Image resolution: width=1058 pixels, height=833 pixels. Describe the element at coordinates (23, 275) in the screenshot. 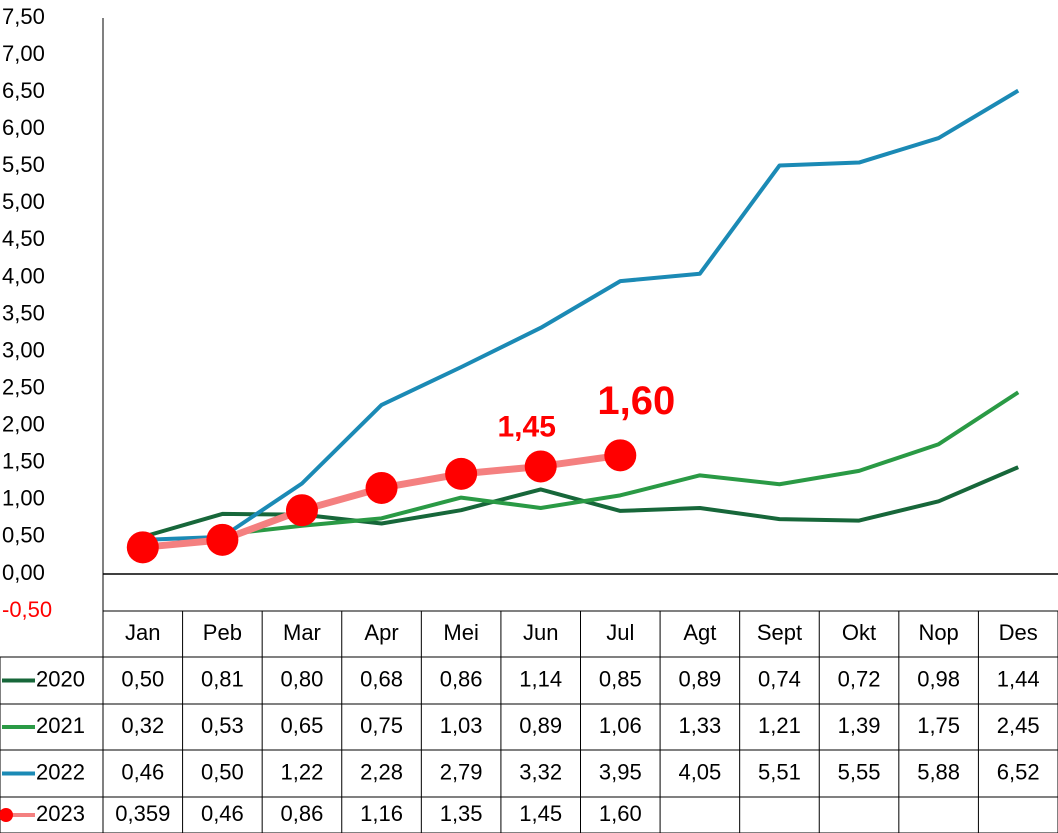

I see `y-tick-label: 4,00` at that location.